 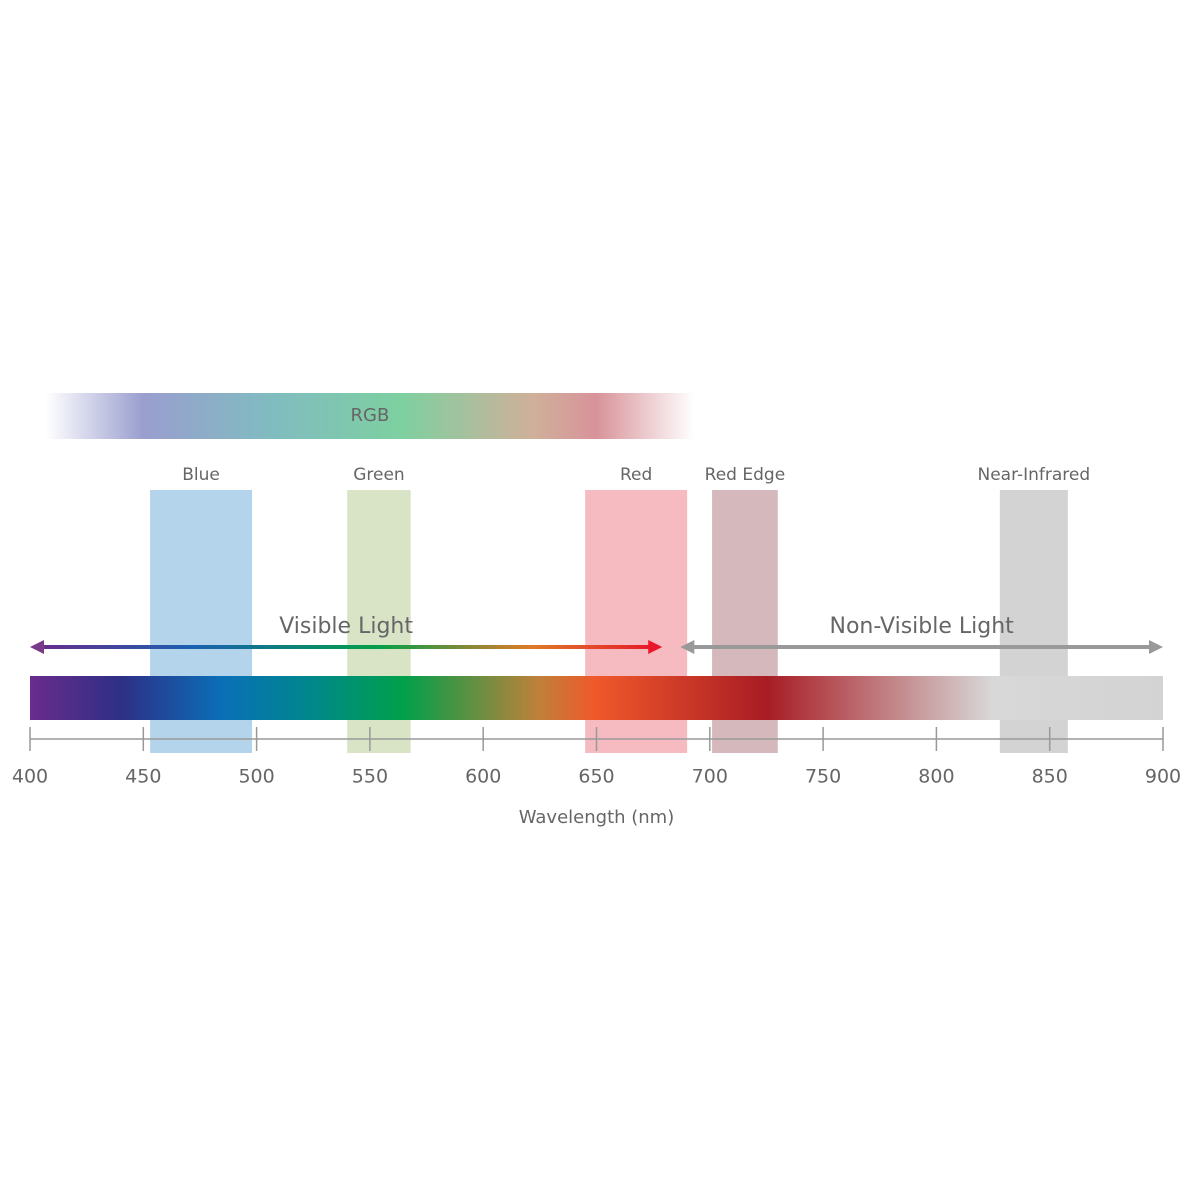 I want to click on rgb-label: RGB, so click(x=369, y=415).